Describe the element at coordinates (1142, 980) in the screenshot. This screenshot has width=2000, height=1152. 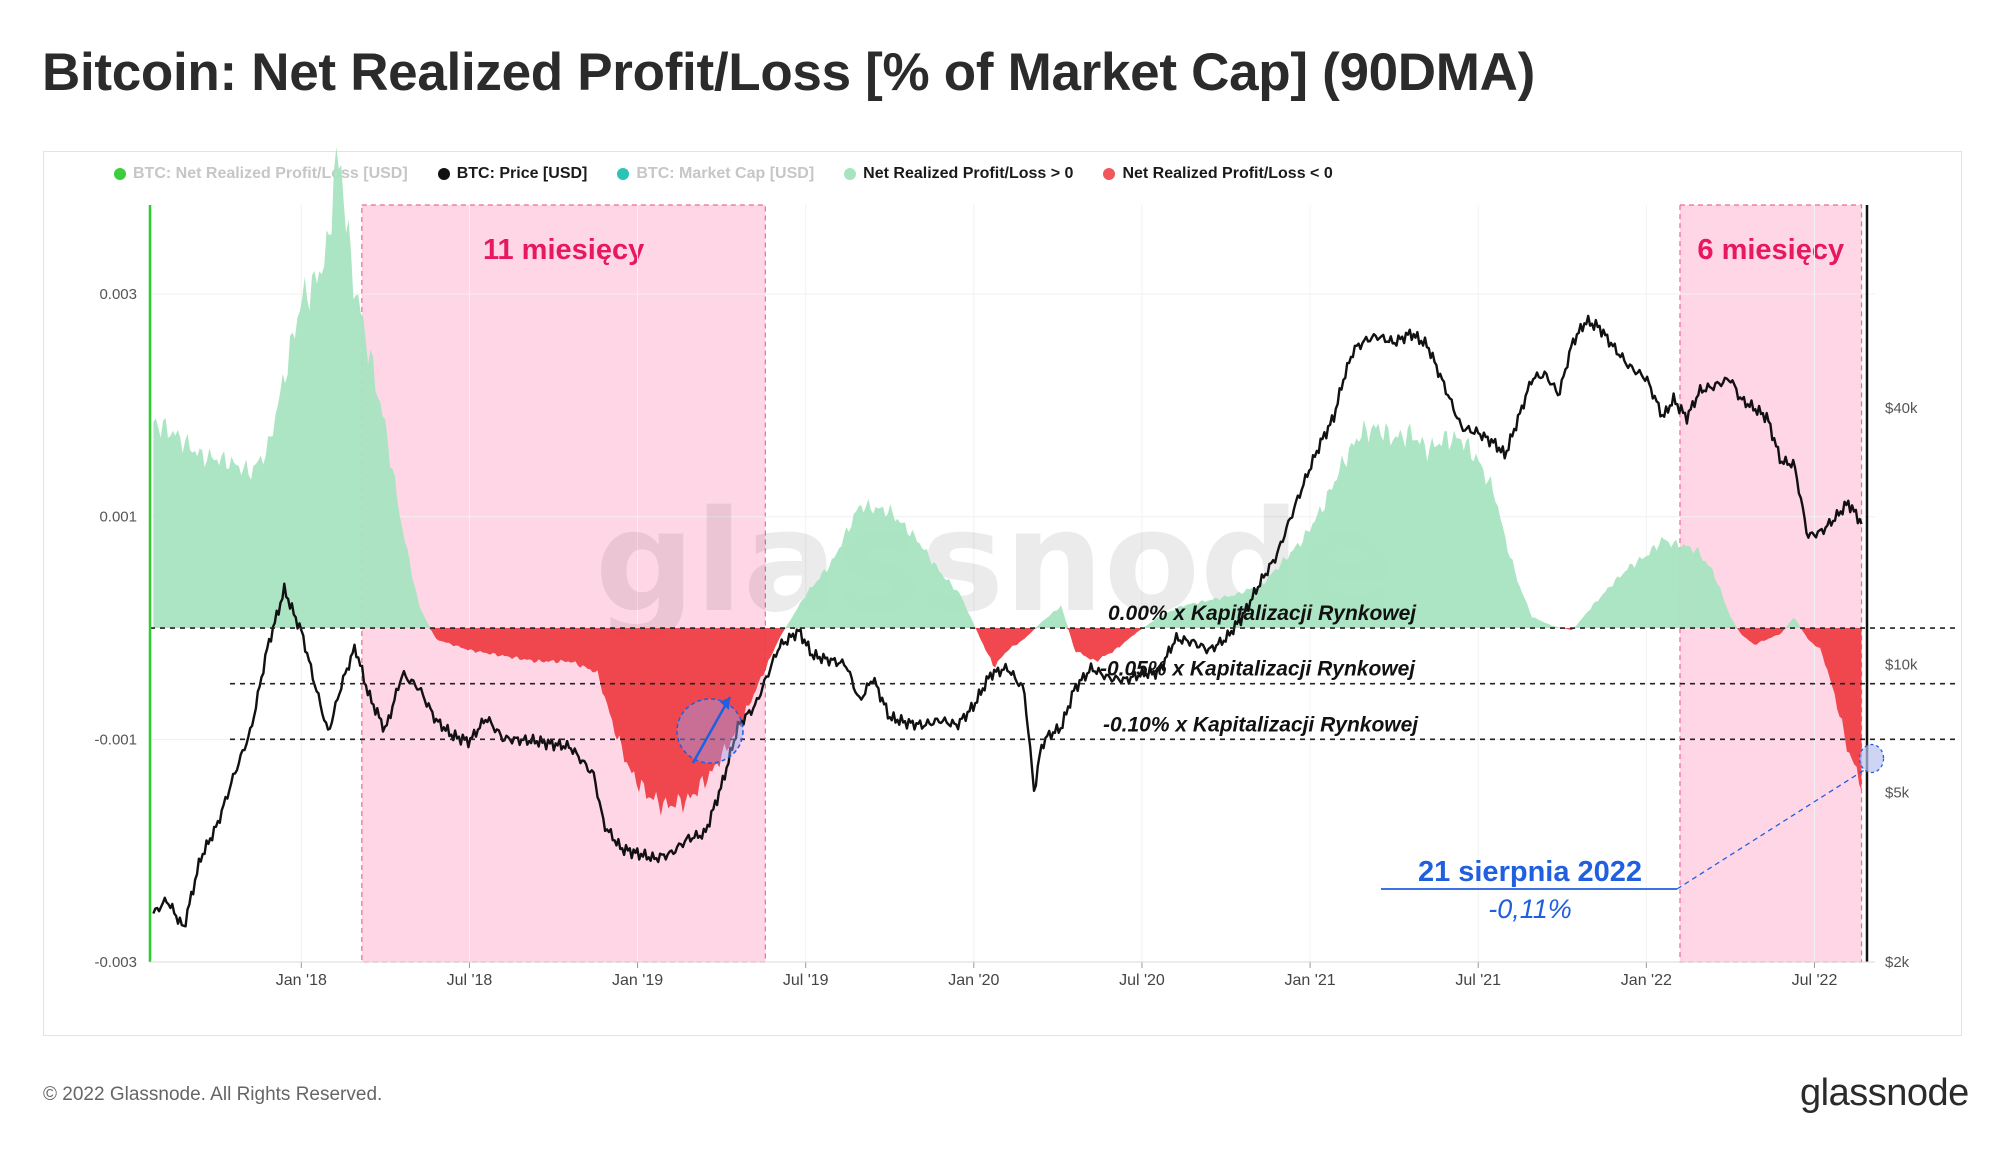
I see `x-tick-label: Jul '20` at that location.